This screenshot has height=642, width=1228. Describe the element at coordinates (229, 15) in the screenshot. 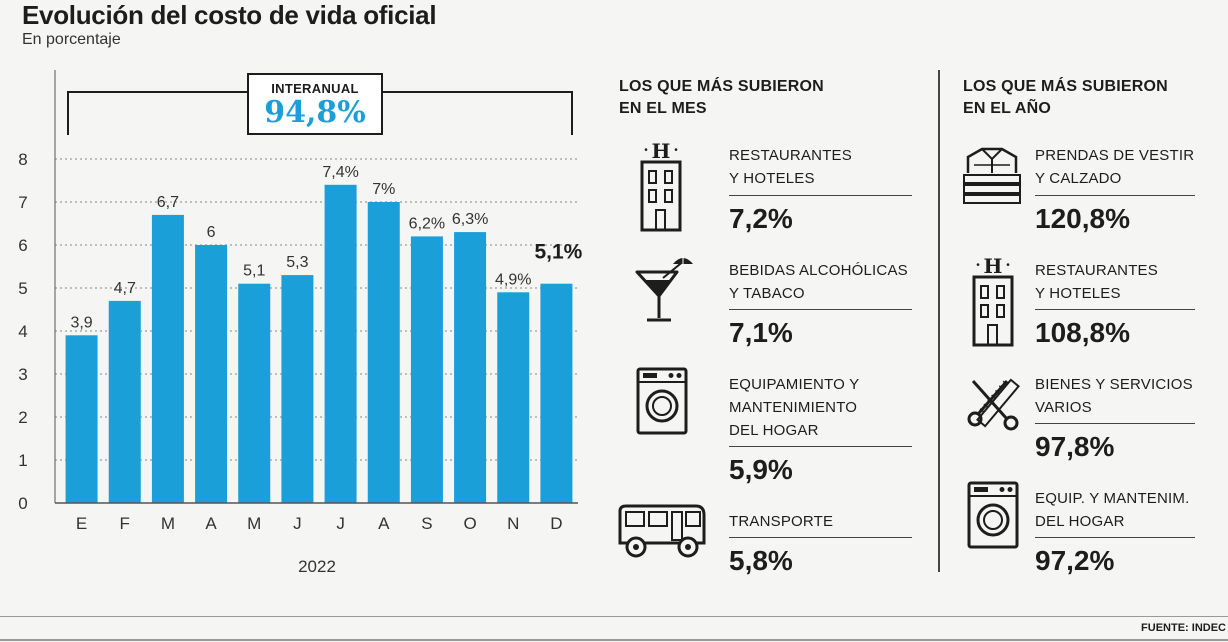

I see `chart-title: Evolución del costo de vida oficial` at that location.